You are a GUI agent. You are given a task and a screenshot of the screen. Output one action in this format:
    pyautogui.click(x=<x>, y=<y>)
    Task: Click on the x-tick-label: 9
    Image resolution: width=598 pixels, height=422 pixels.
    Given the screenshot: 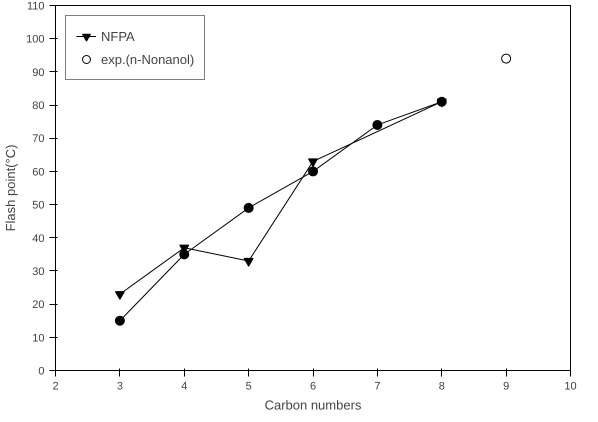 What is the action you would take?
    pyautogui.click(x=506, y=386)
    